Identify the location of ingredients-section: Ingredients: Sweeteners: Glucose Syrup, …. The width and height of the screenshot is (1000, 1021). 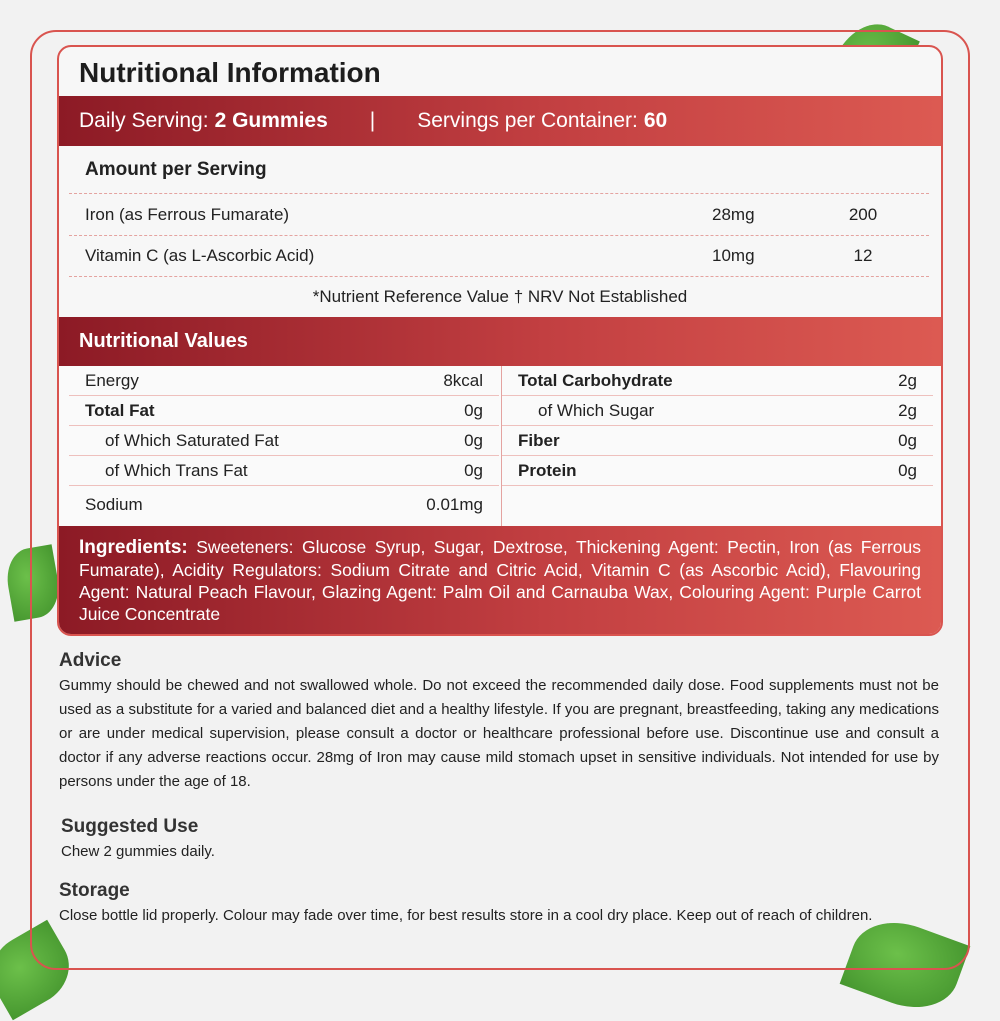
(500, 580).